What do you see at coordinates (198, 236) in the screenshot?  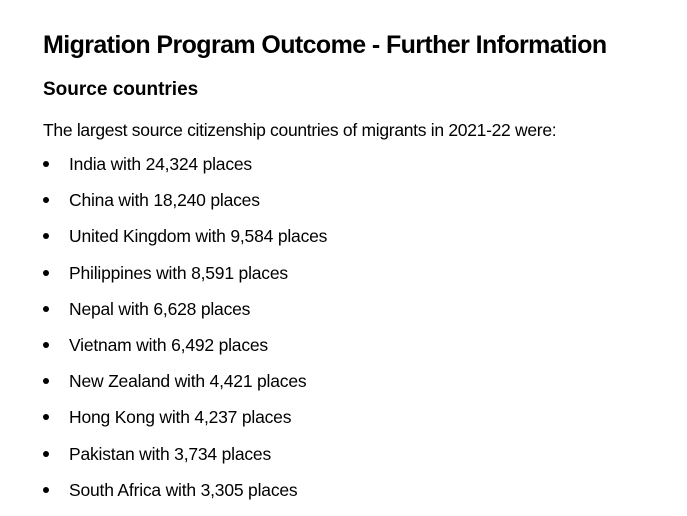 I see `list-item-text: United Kingdom with 9,584 places` at bounding box center [198, 236].